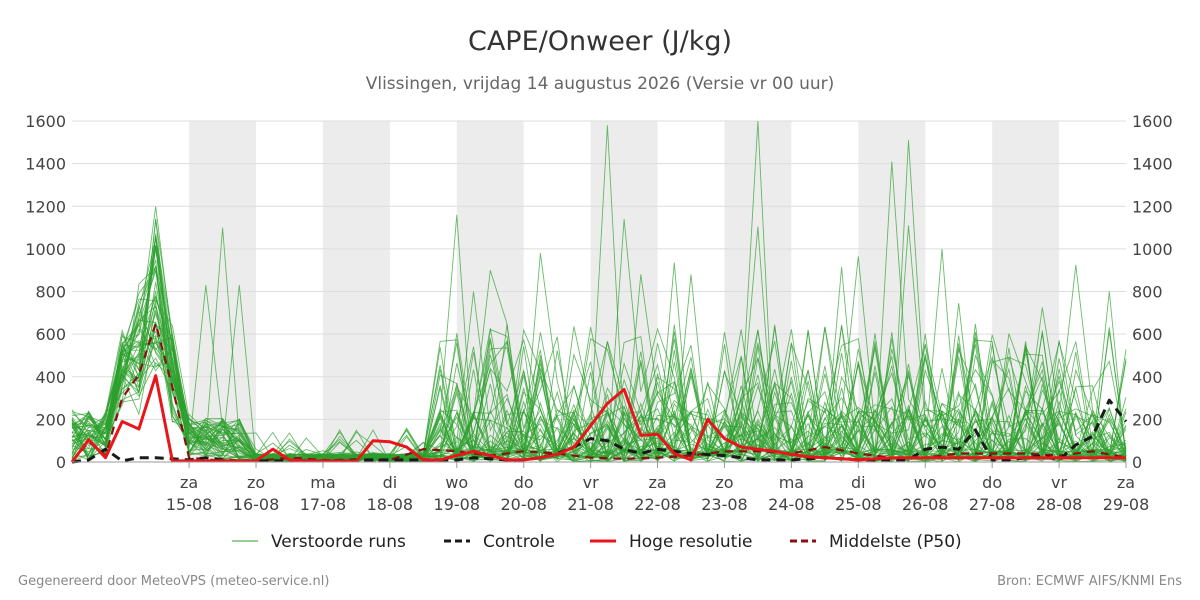 The width and height of the screenshot is (1200, 600). Describe the element at coordinates (1152, 121) in the screenshot. I see `y-tick-label-right: 1600` at that location.